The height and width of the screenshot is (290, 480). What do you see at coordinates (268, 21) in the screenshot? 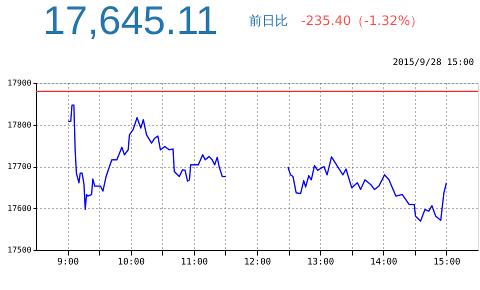
I see `text: 前日比` at bounding box center [268, 21].